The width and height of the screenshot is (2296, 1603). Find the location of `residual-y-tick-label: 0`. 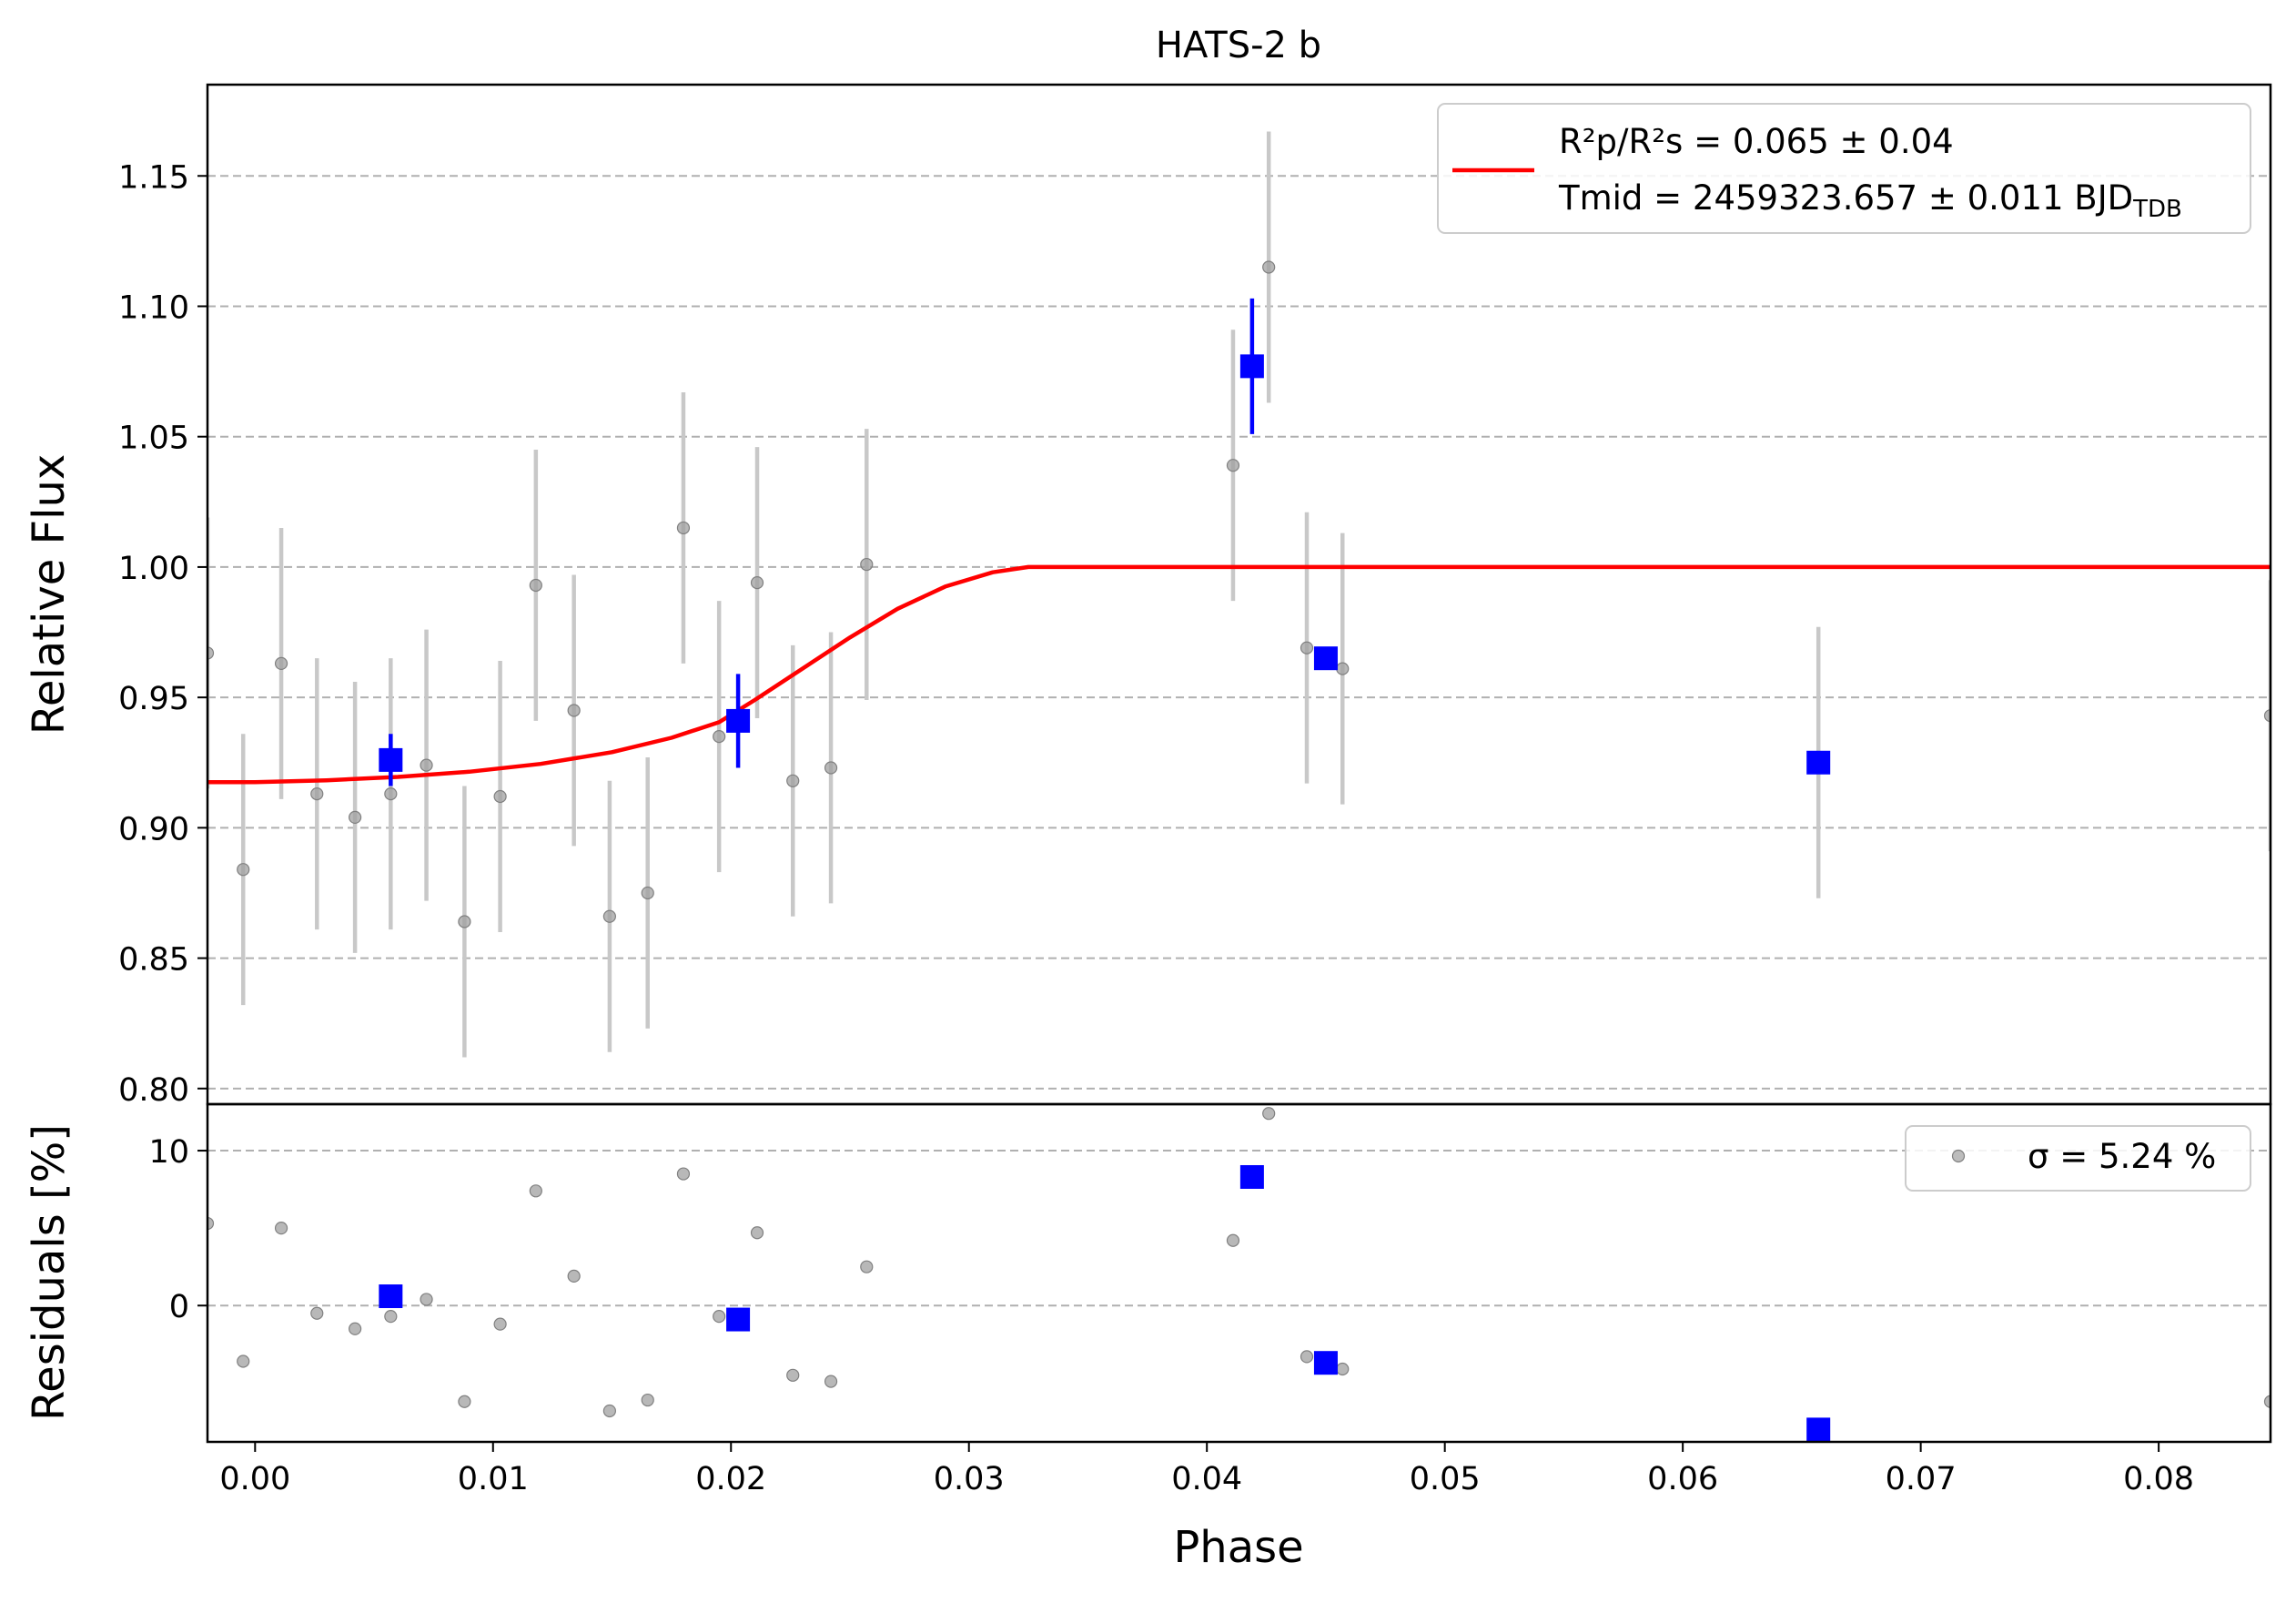

residual-y-tick-label: 0 is located at coordinates (179, 1307).